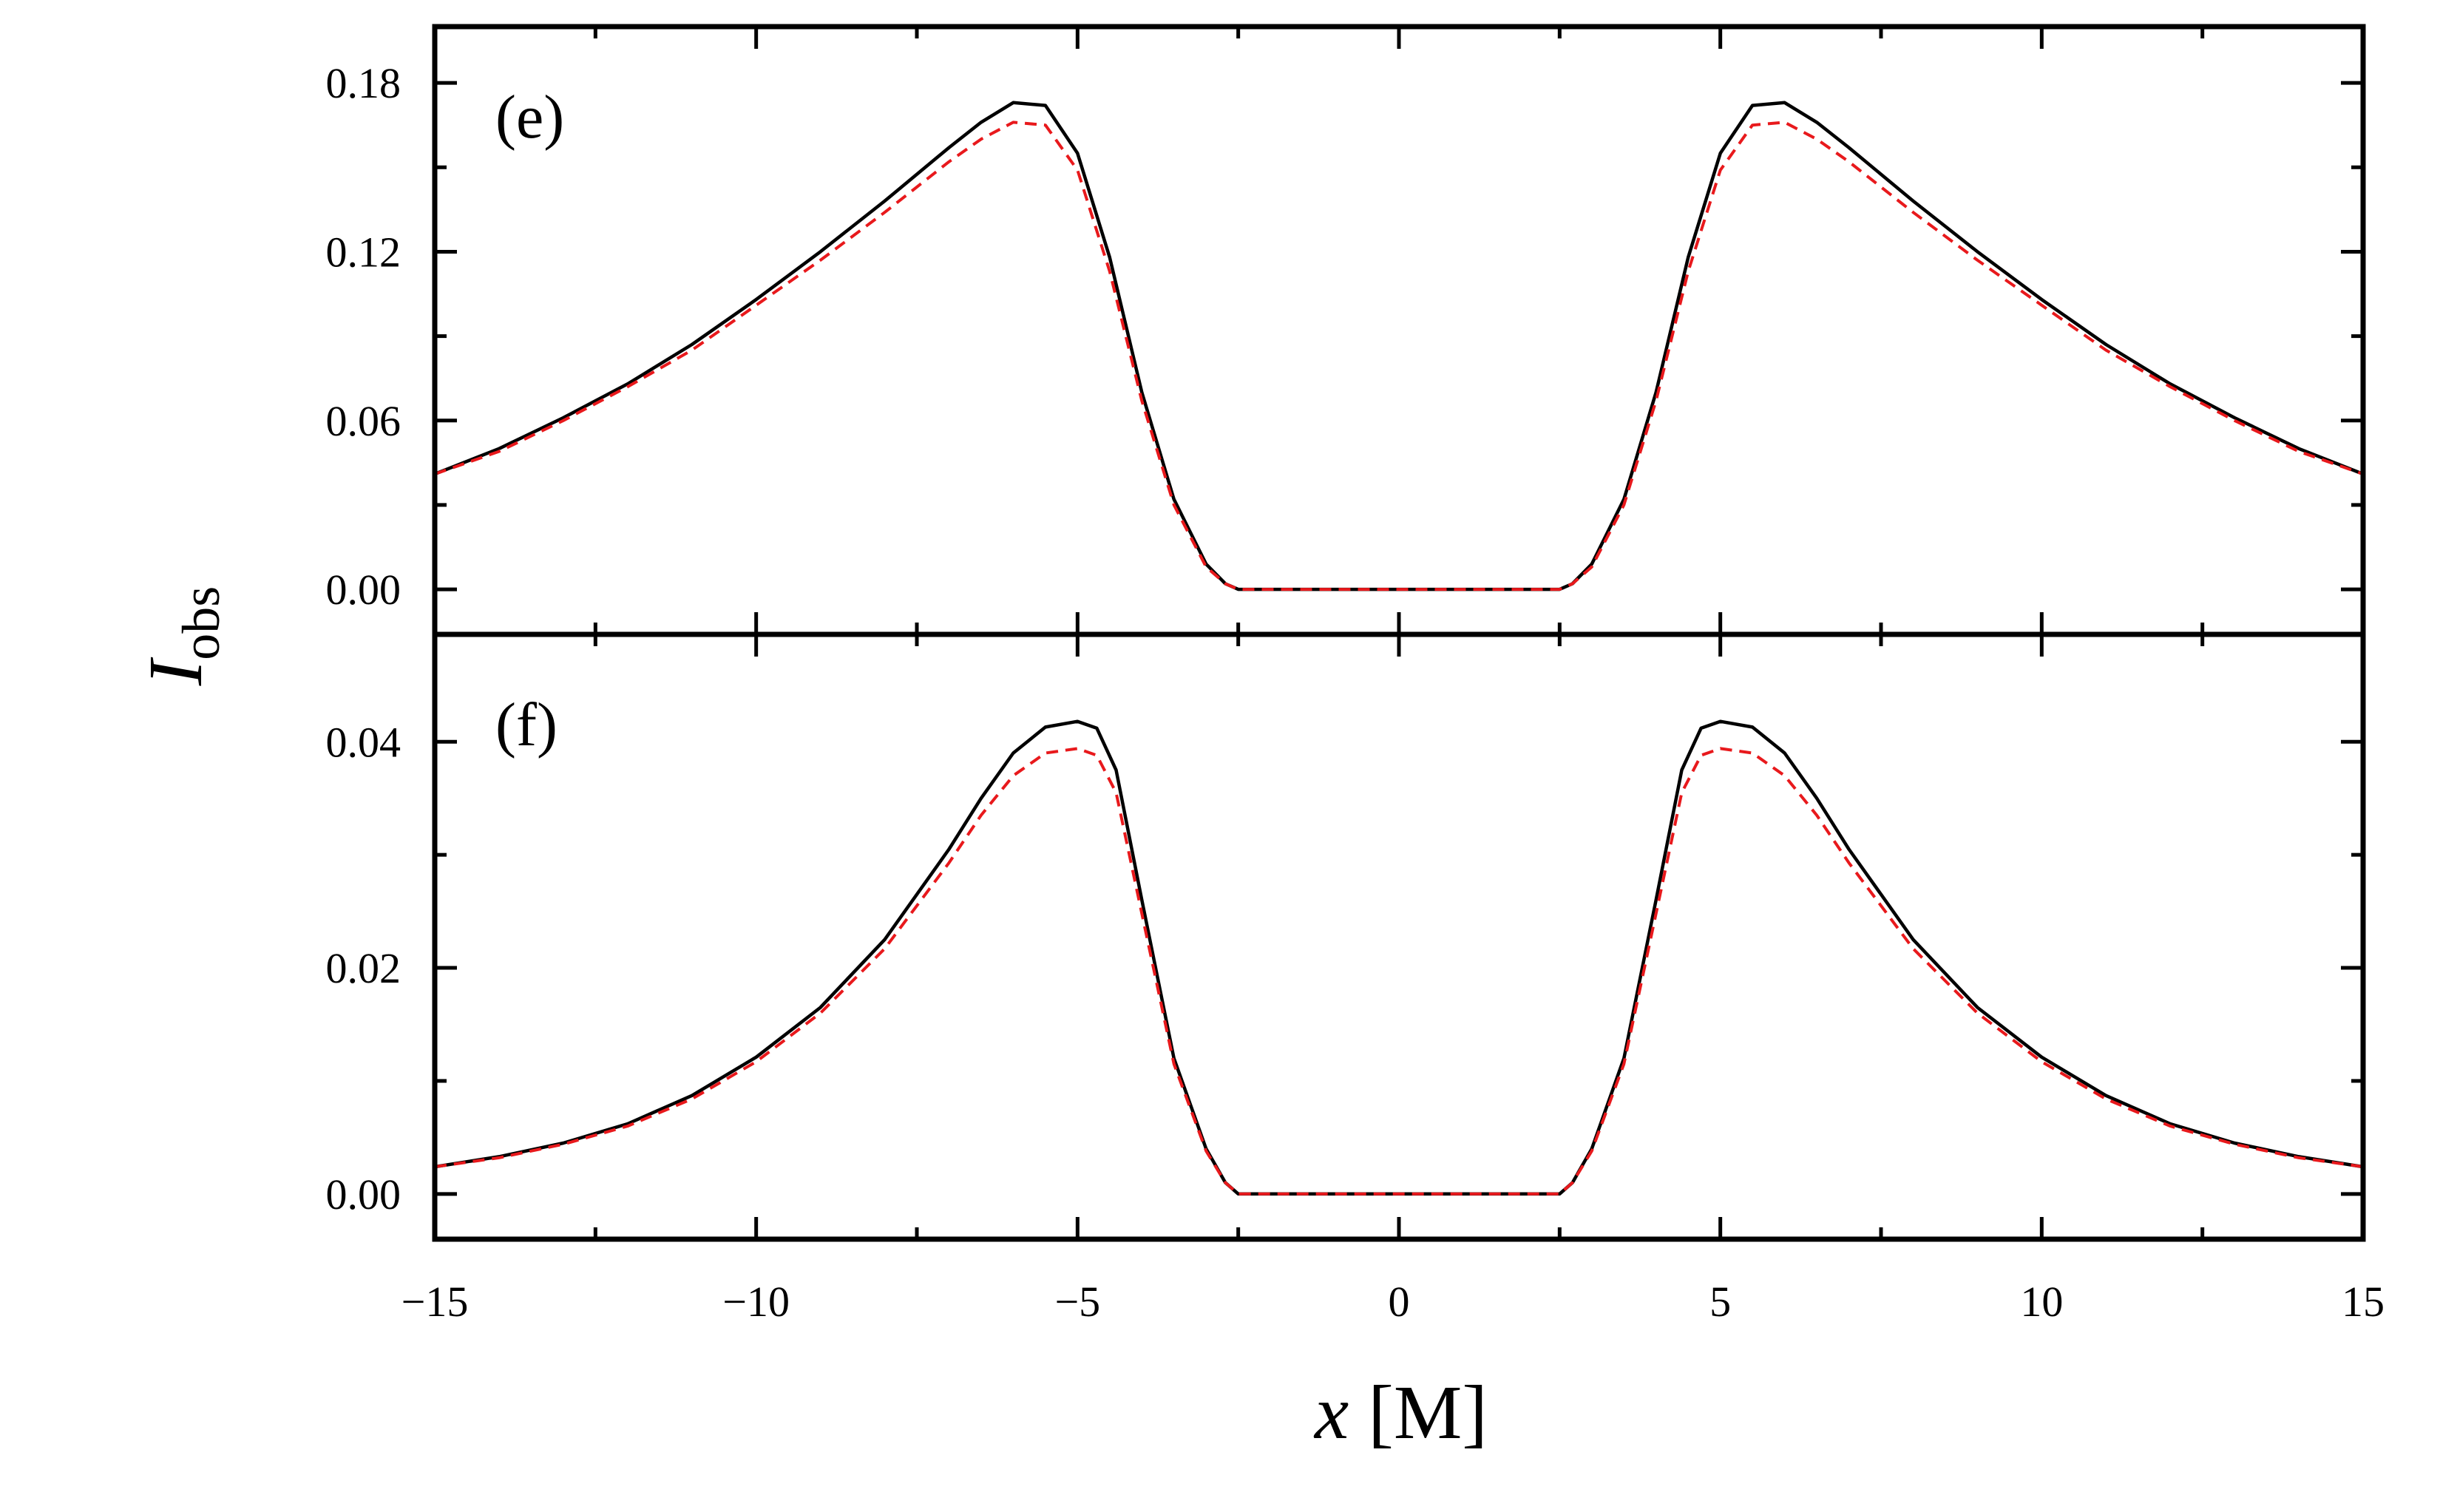 This screenshot has height=1512, width=2440. What do you see at coordinates (1720, 1302) in the screenshot?
I see `panel-f-x-tick-label: 5` at bounding box center [1720, 1302].